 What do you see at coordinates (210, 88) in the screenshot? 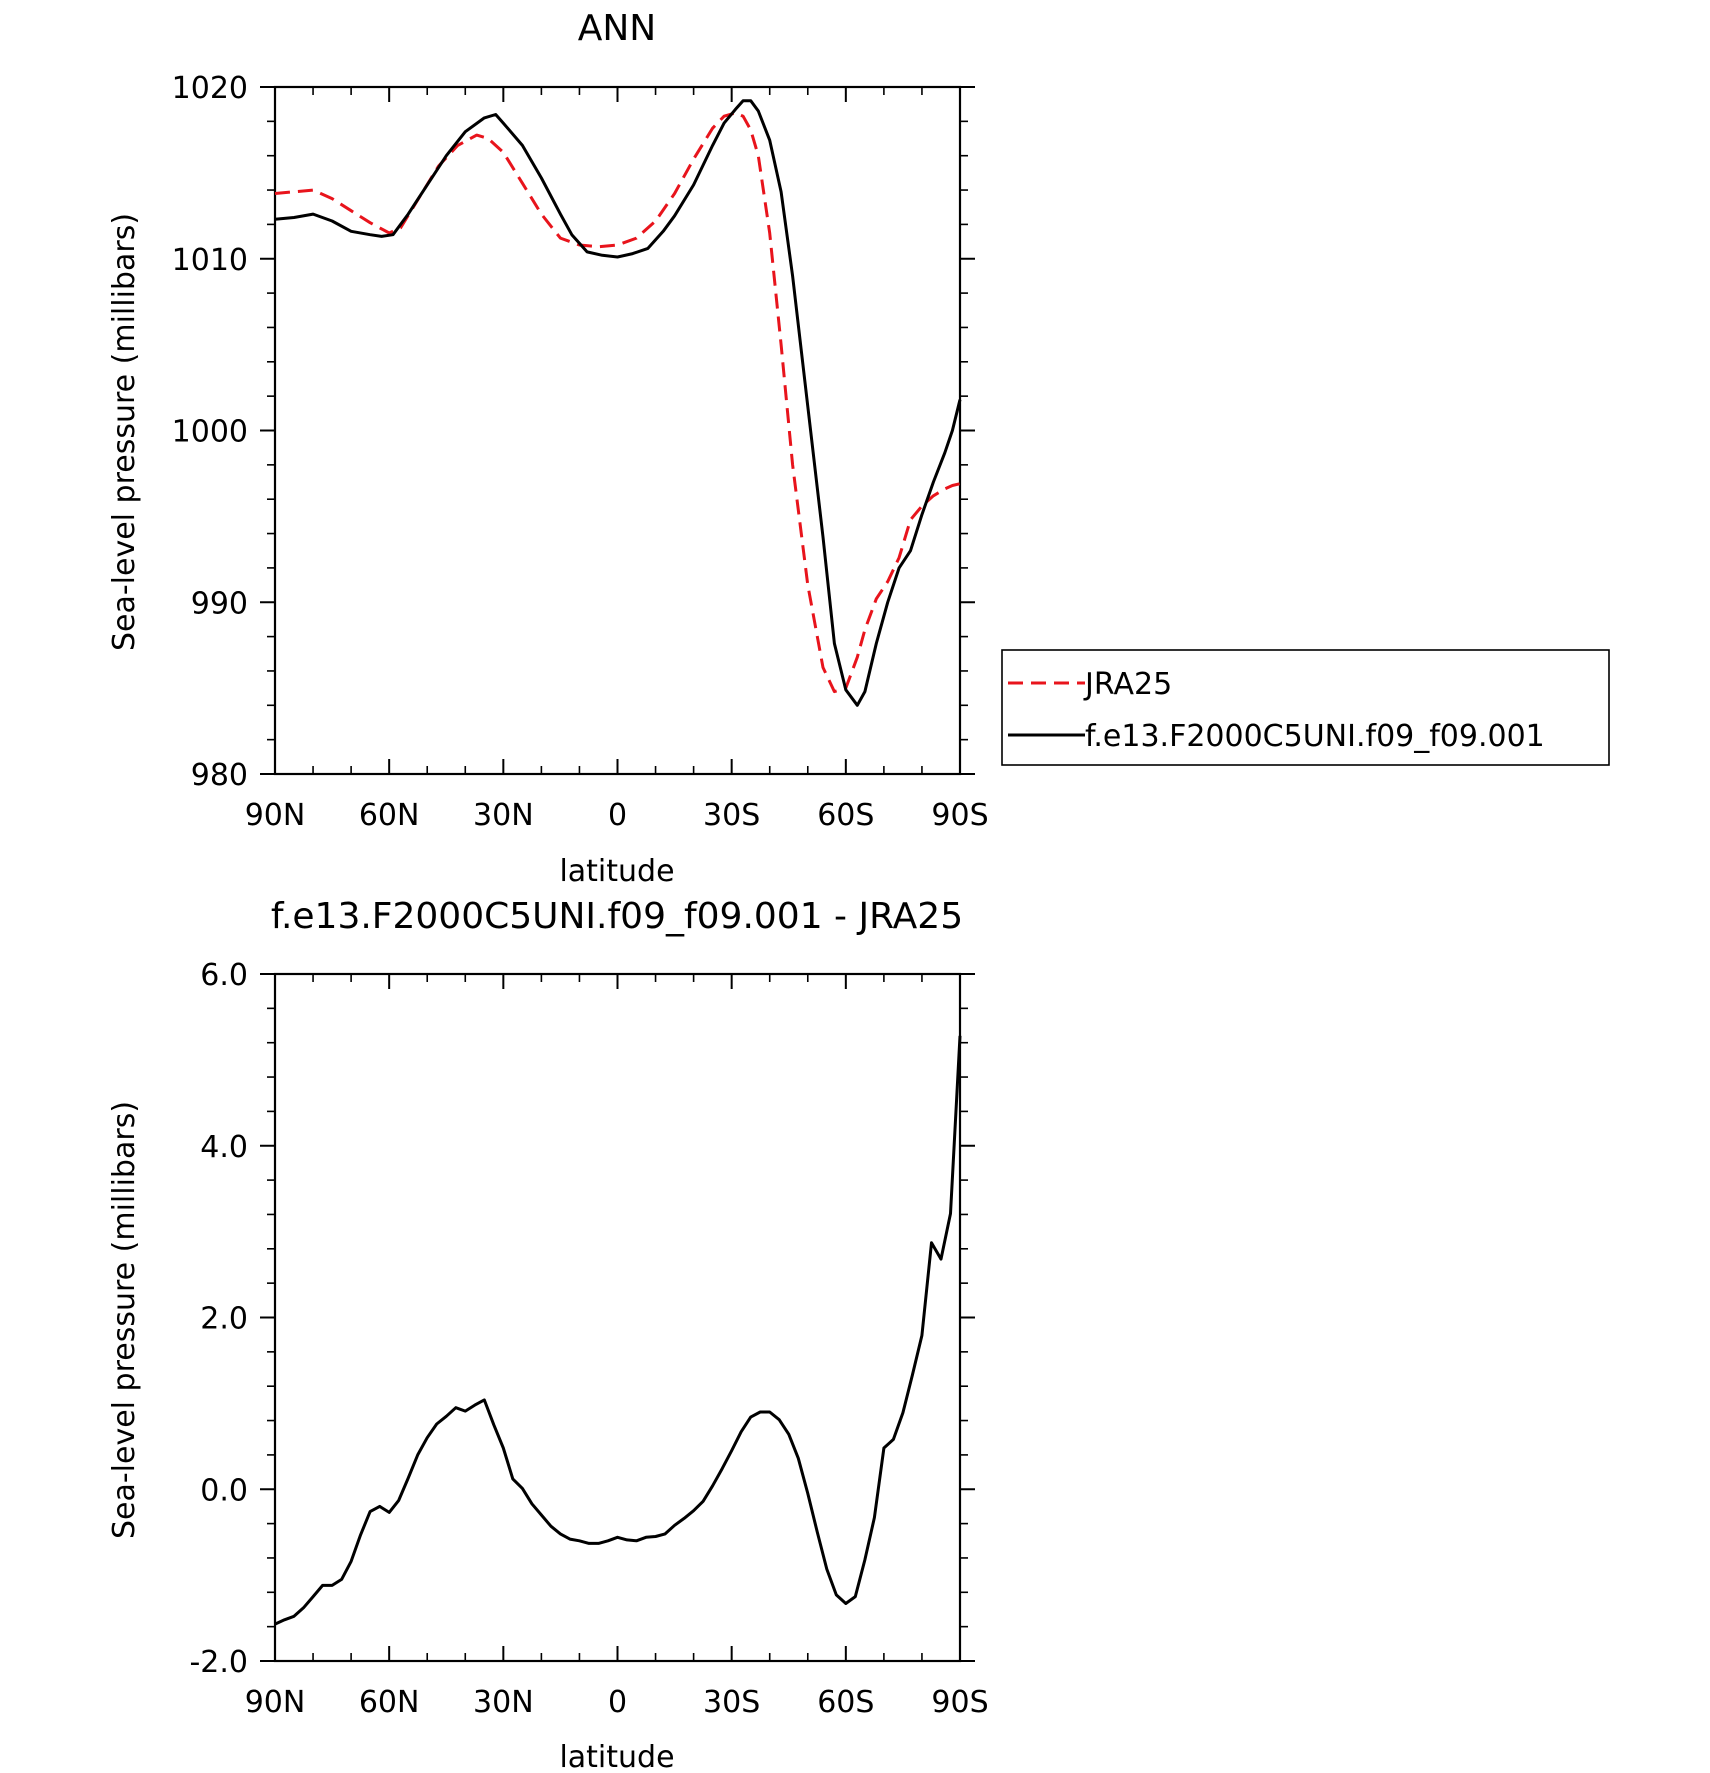
I see `top-y-tick-label: 1020` at bounding box center [210, 88].